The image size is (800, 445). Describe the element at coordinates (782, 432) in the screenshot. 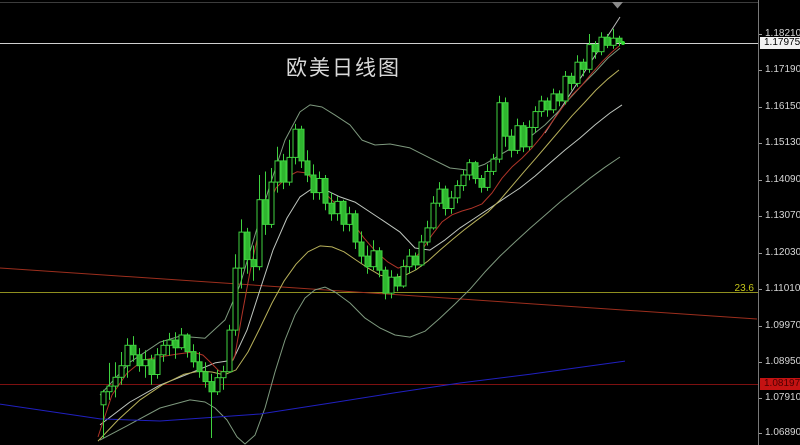

I see `axis-price-label: 1.06890` at that location.